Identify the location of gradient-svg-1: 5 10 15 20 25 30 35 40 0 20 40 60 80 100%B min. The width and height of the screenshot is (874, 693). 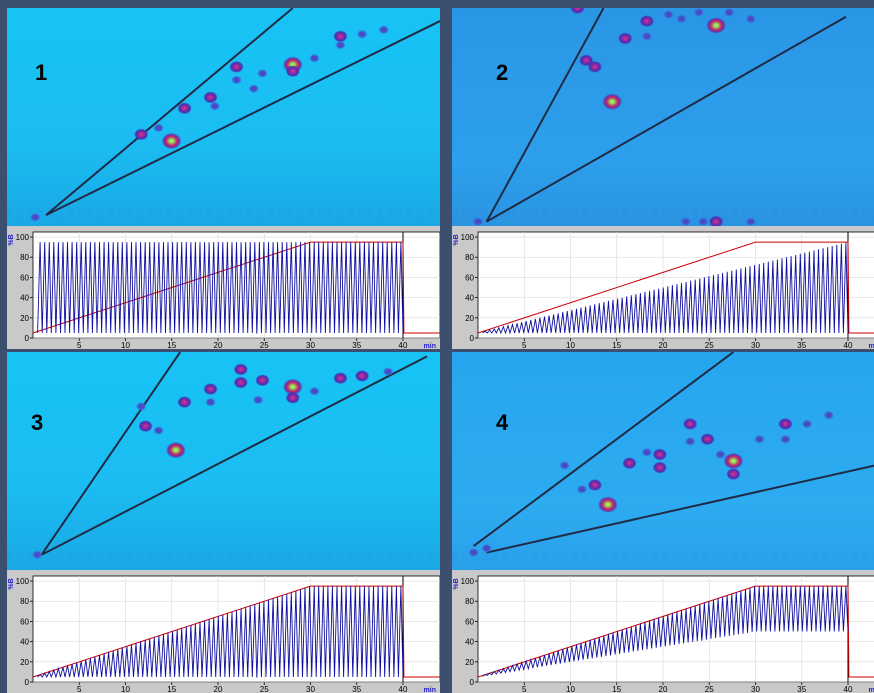
(224, 290).